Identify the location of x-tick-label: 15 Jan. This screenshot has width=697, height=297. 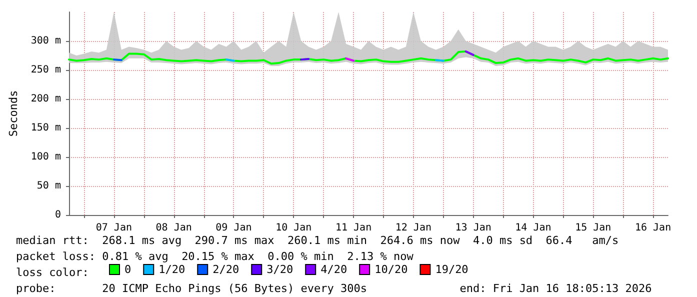
(593, 228).